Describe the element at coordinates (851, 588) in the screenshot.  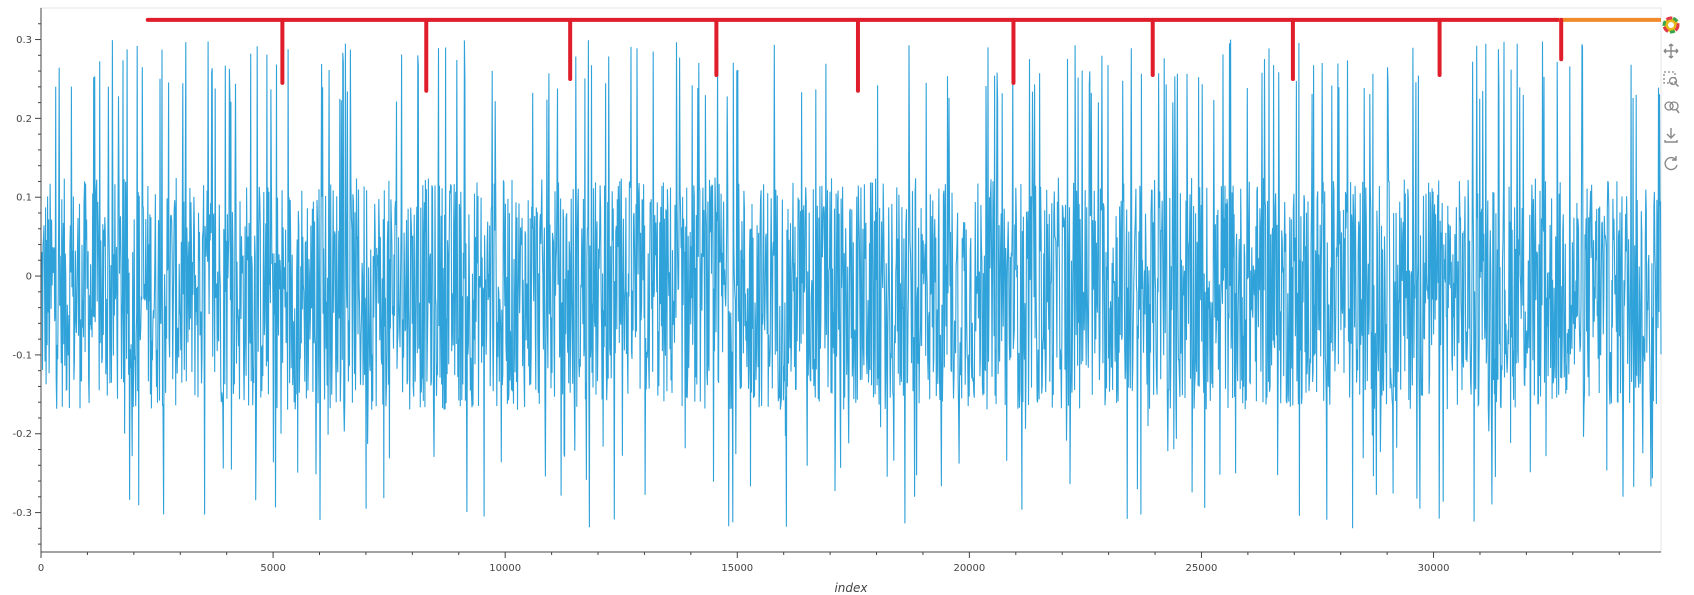
I see `x-axis-title: index` at that location.